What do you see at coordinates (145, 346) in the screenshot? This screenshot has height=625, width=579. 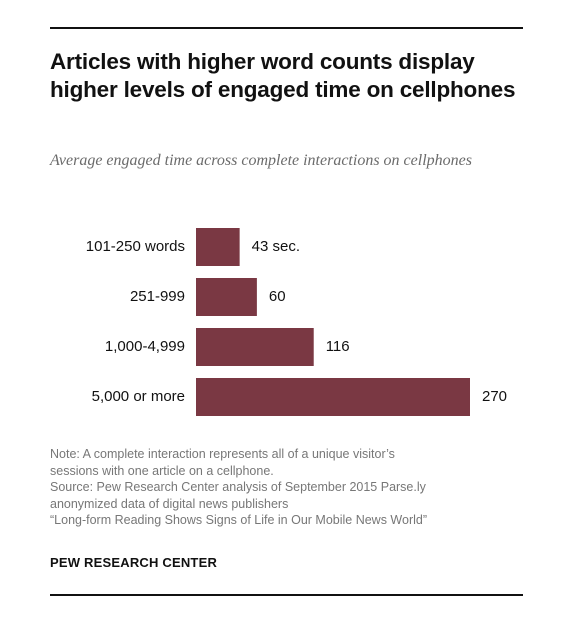 I see `category-label: 1,000-4,999` at bounding box center [145, 346].